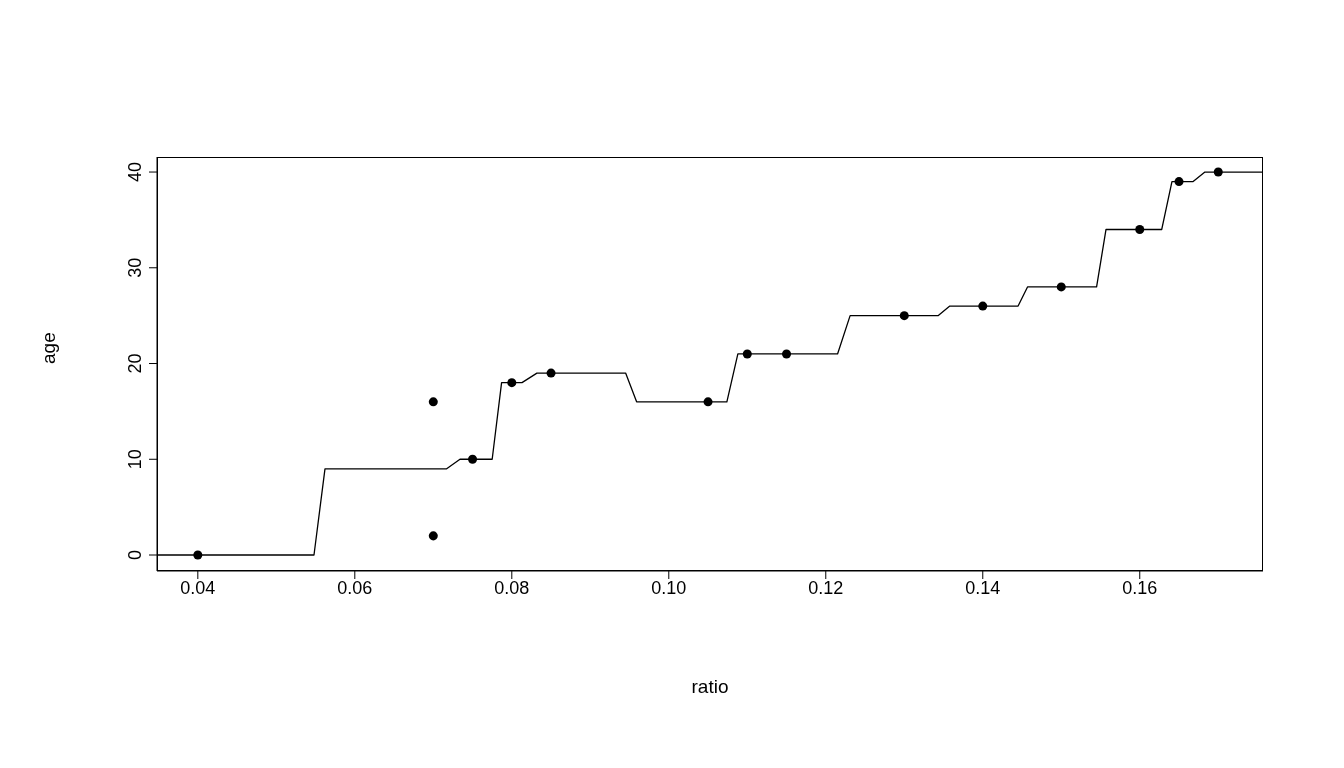  I want to click on y-tick-label: 0, so click(135, 555).